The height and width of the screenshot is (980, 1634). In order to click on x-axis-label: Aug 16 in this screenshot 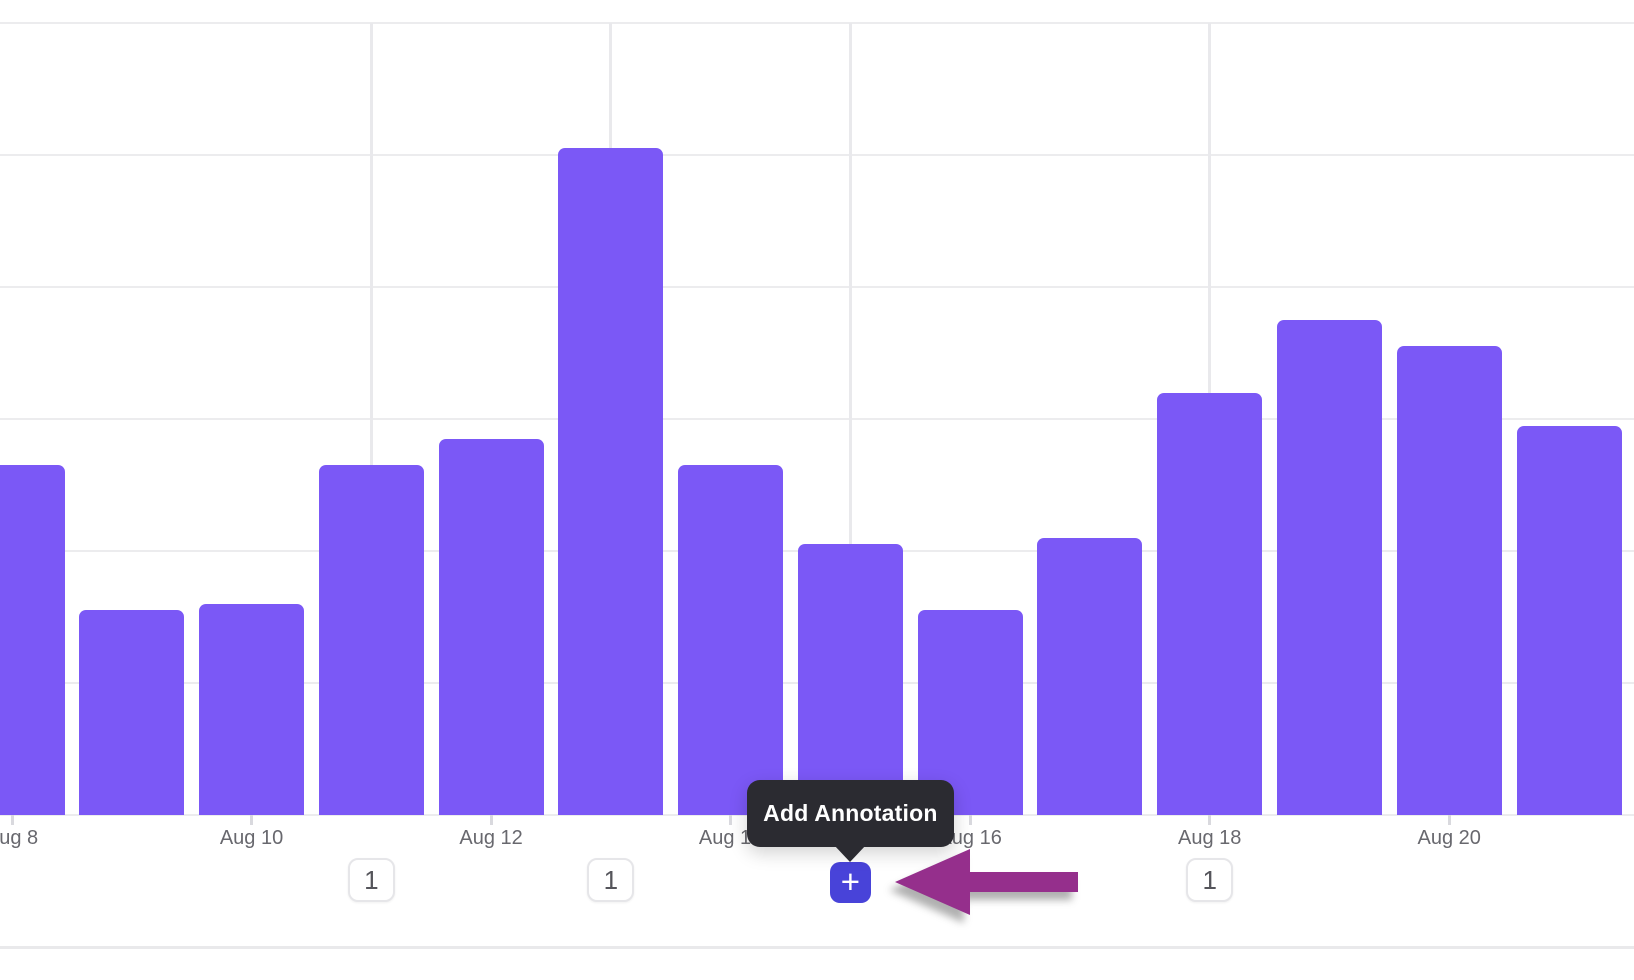, I will do `click(970, 838)`.